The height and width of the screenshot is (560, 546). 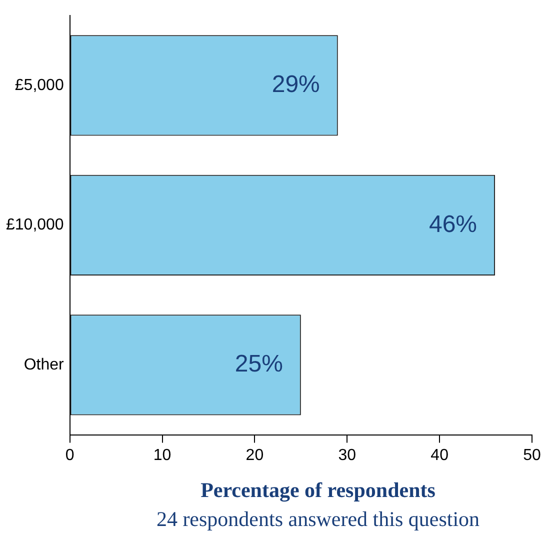 What do you see at coordinates (258, 364) in the screenshot?
I see `data-label: 25%` at bounding box center [258, 364].